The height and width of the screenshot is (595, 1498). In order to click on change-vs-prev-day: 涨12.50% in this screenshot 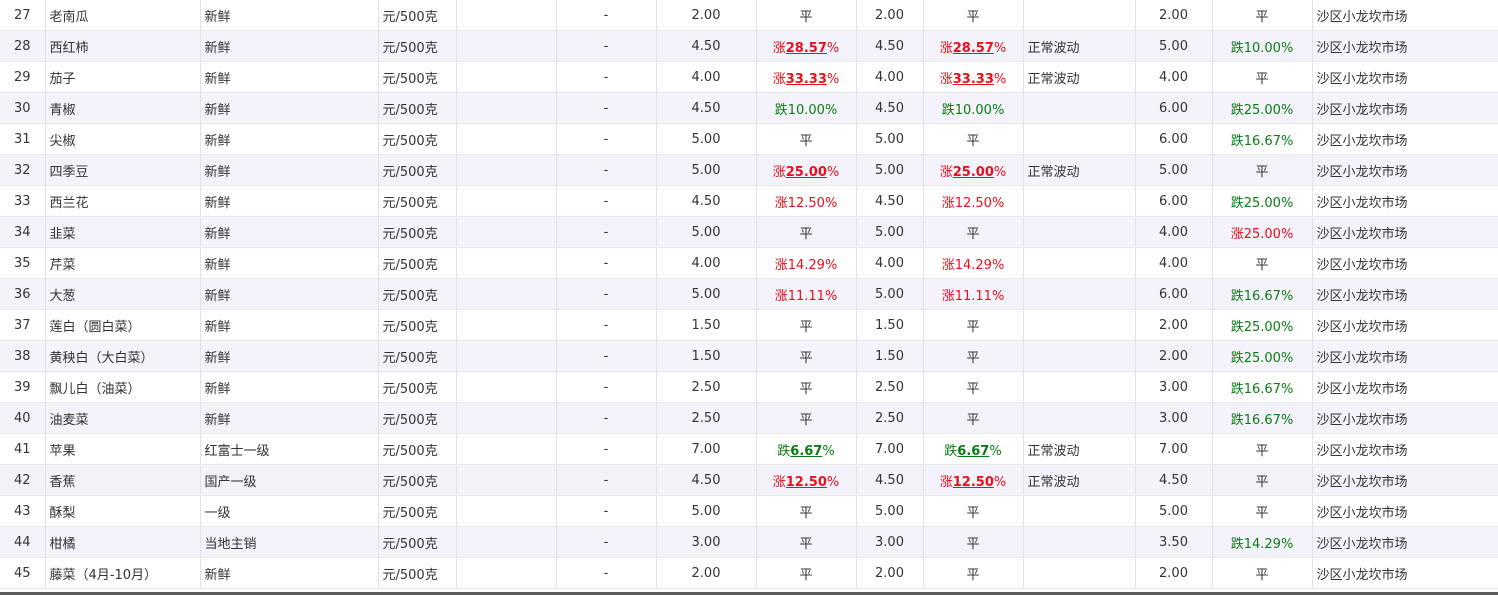, I will do `click(806, 201)`.